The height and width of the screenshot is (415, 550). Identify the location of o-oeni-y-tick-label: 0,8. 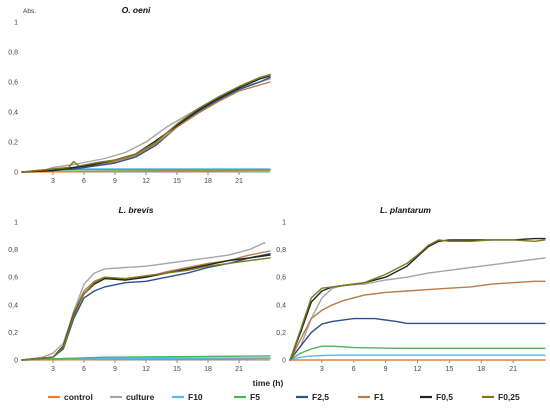
(13, 53).